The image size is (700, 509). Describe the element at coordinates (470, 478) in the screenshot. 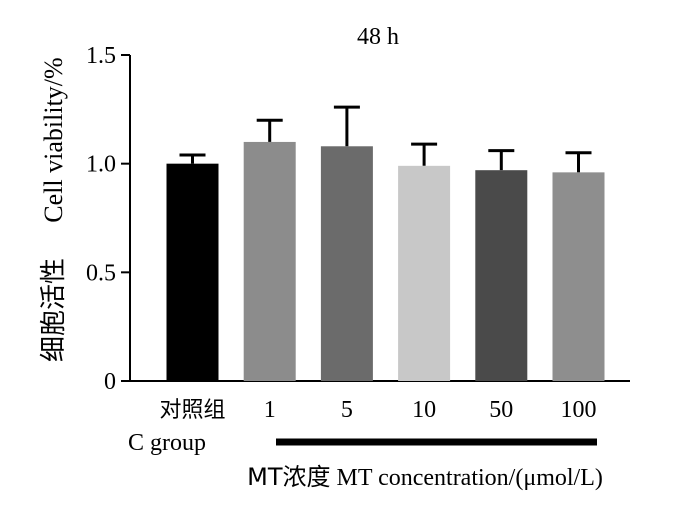

I see `x-axis-title-en: MT concentration/(μmol/L)` at that location.